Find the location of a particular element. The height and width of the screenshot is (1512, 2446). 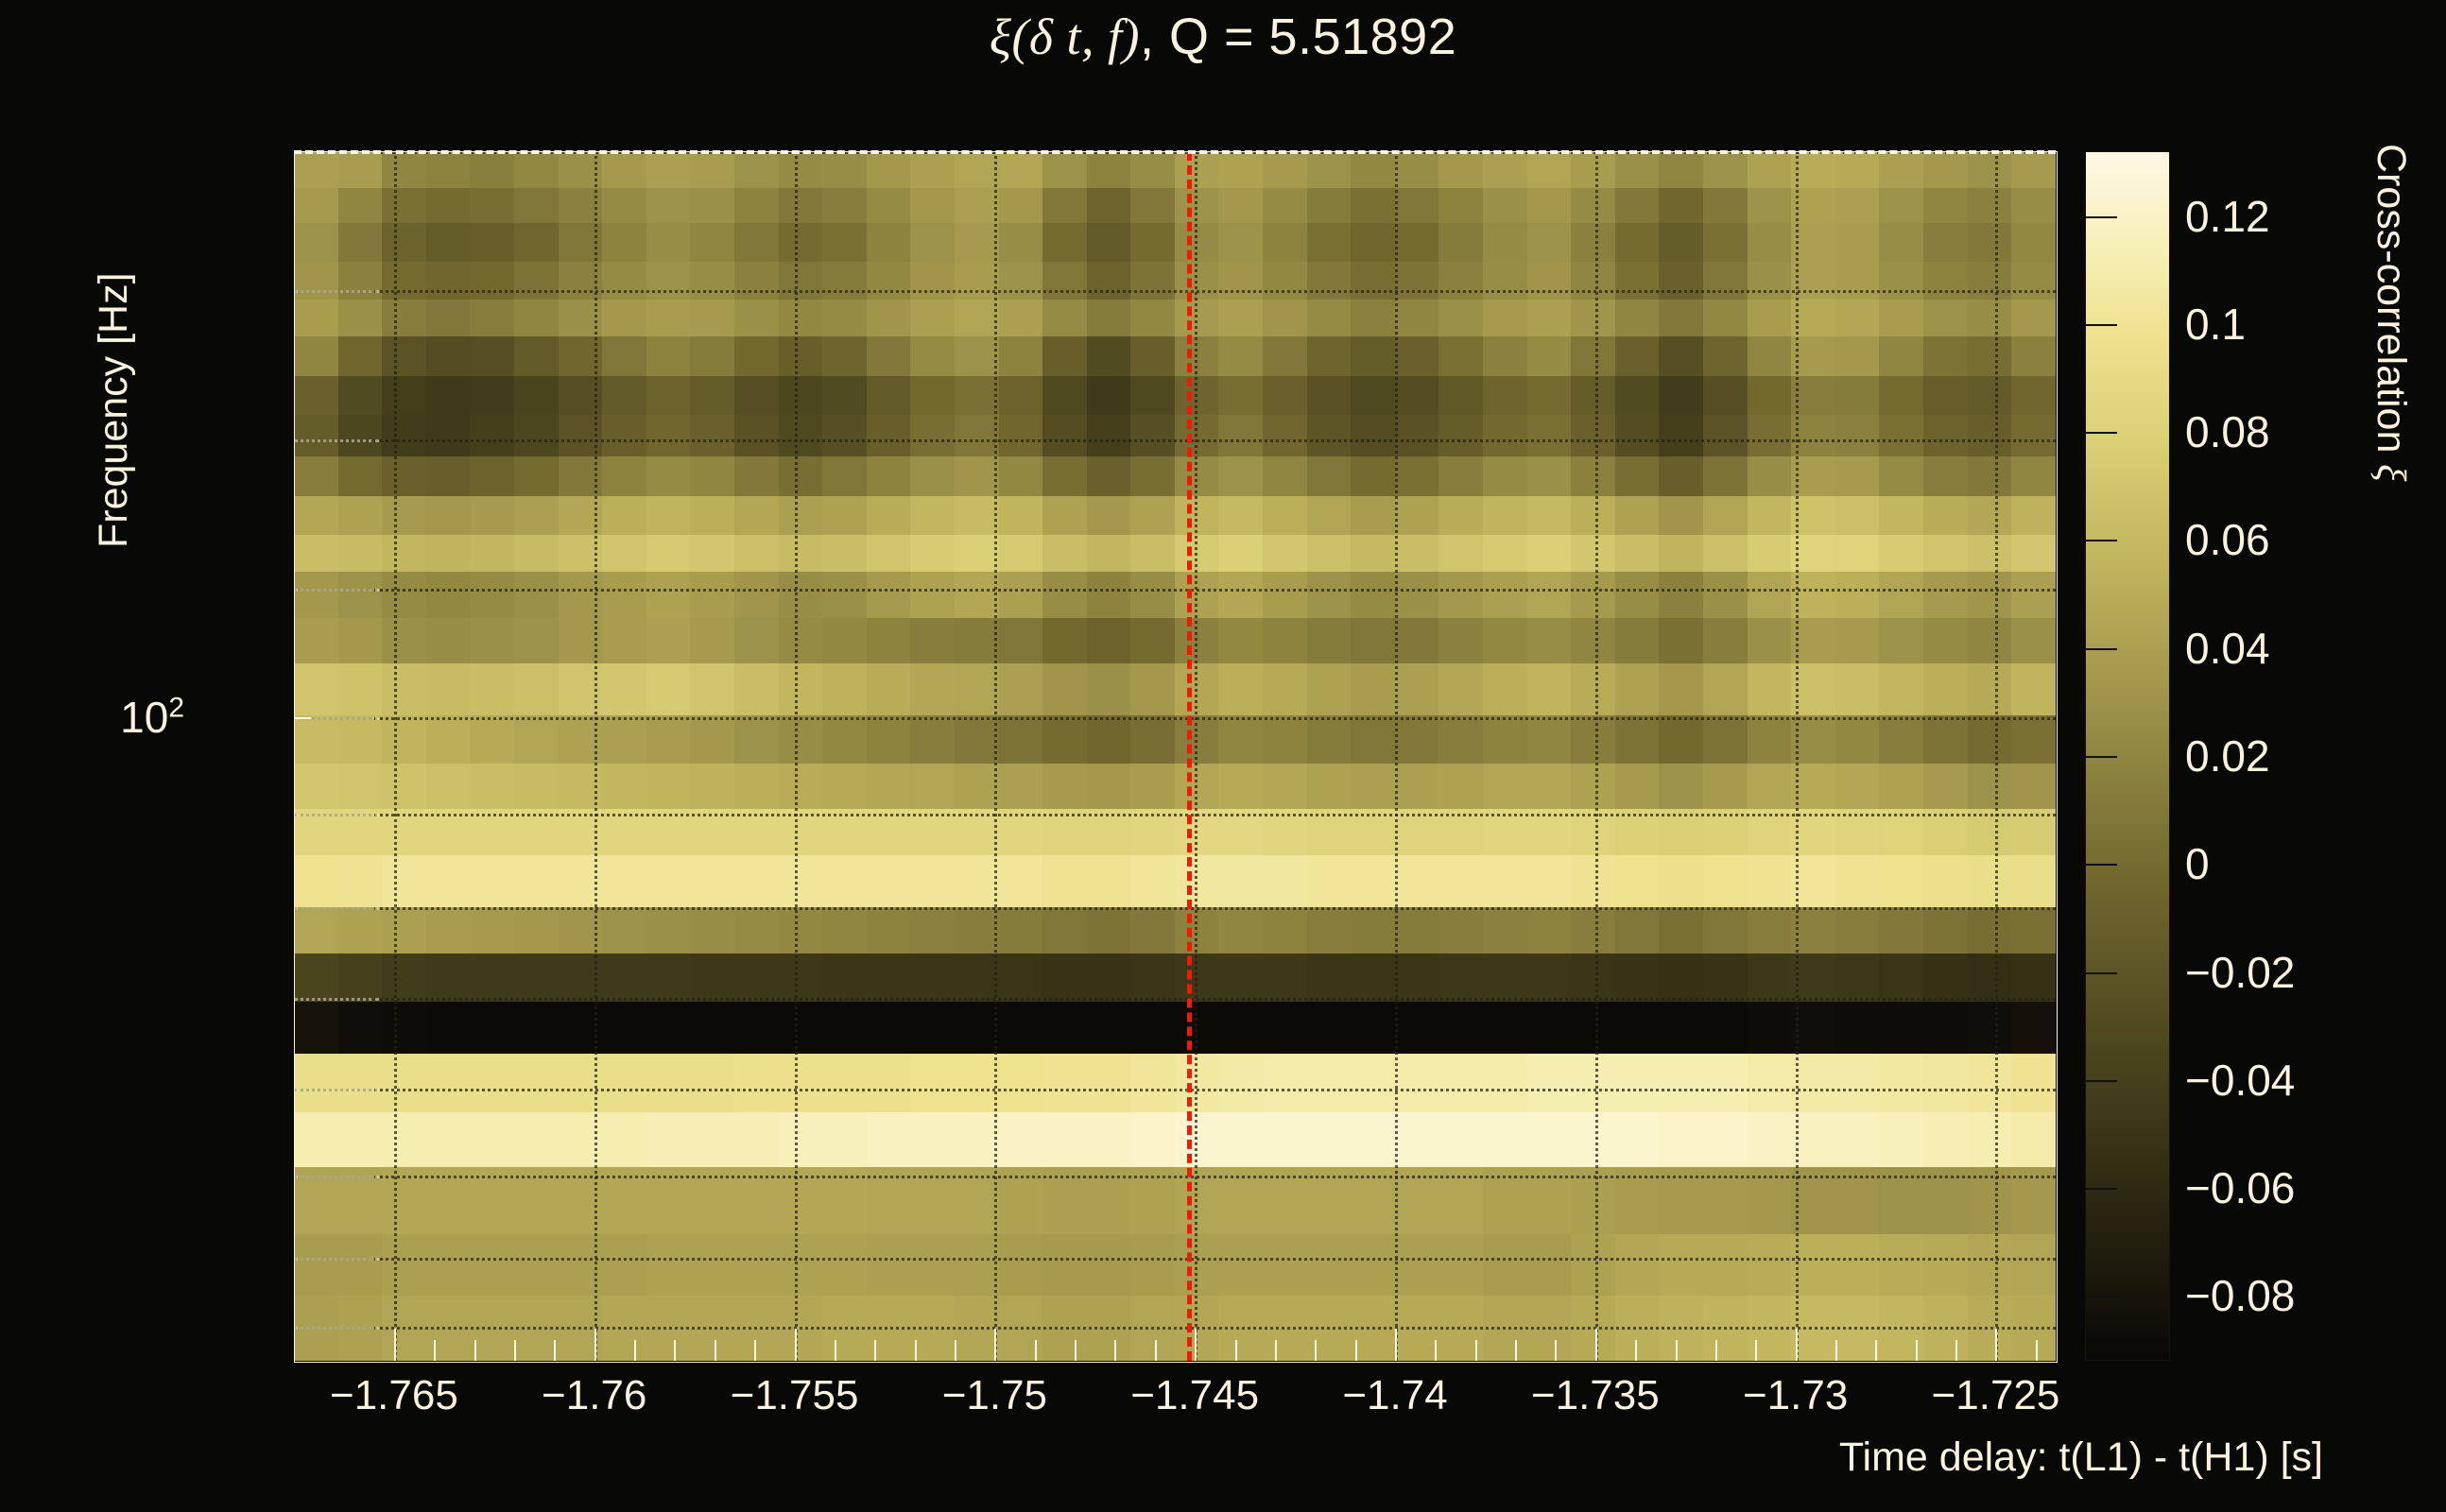

heatmap-row is located at coordinates (1175, 1265).